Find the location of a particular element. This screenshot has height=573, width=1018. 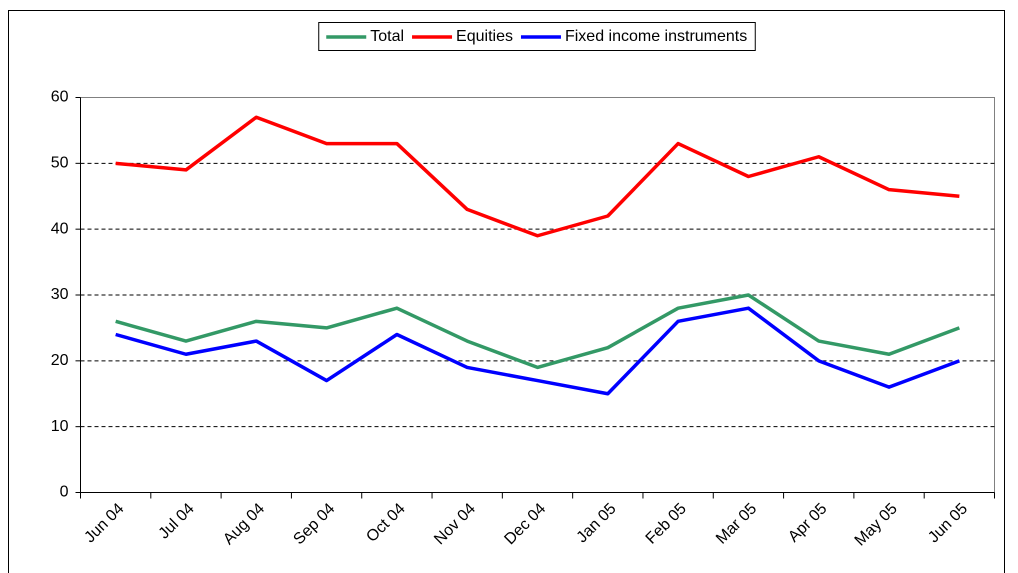

y-tick-label: 50 is located at coordinates (60, 163).